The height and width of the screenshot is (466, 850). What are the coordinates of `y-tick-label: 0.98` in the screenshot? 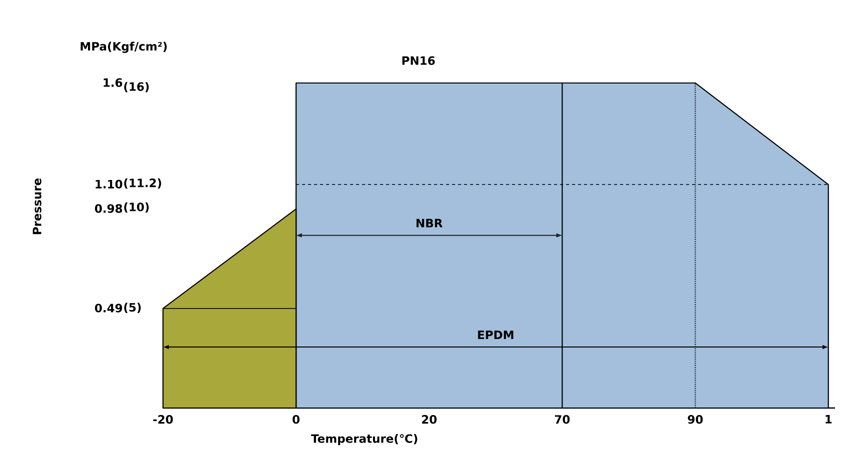 It's located at (108, 208).